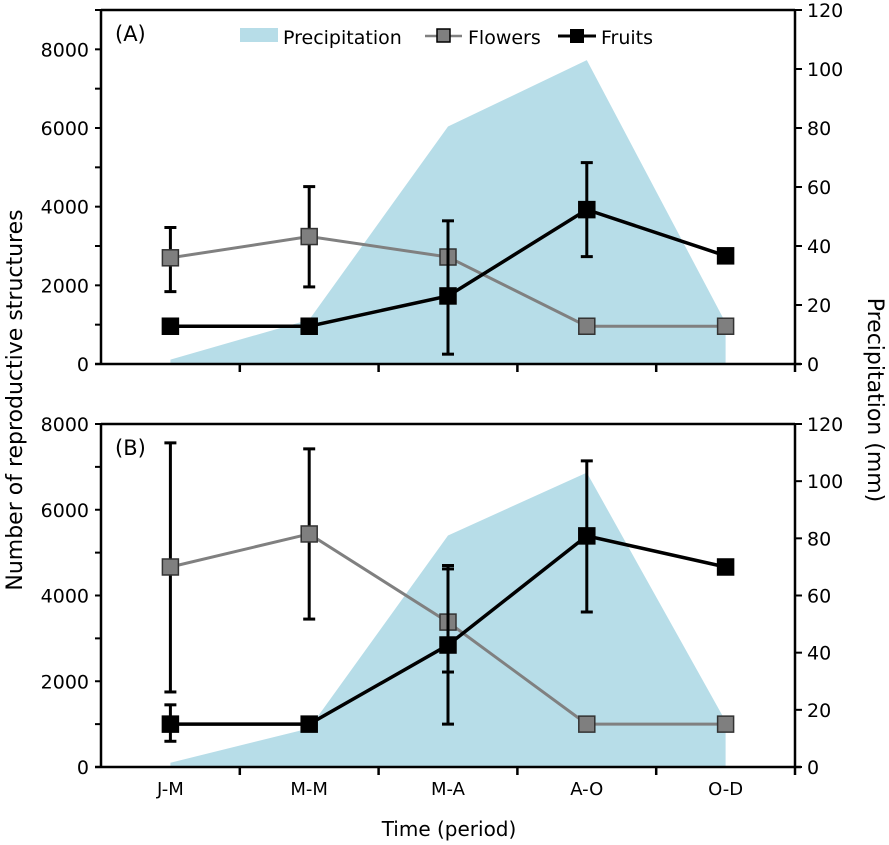 This screenshot has height=845, width=889. What do you see at coordinates (342, 38) in the screenshot?
I see `legend-precipitation-label: Precipitation` at bounding box center [342, 38].